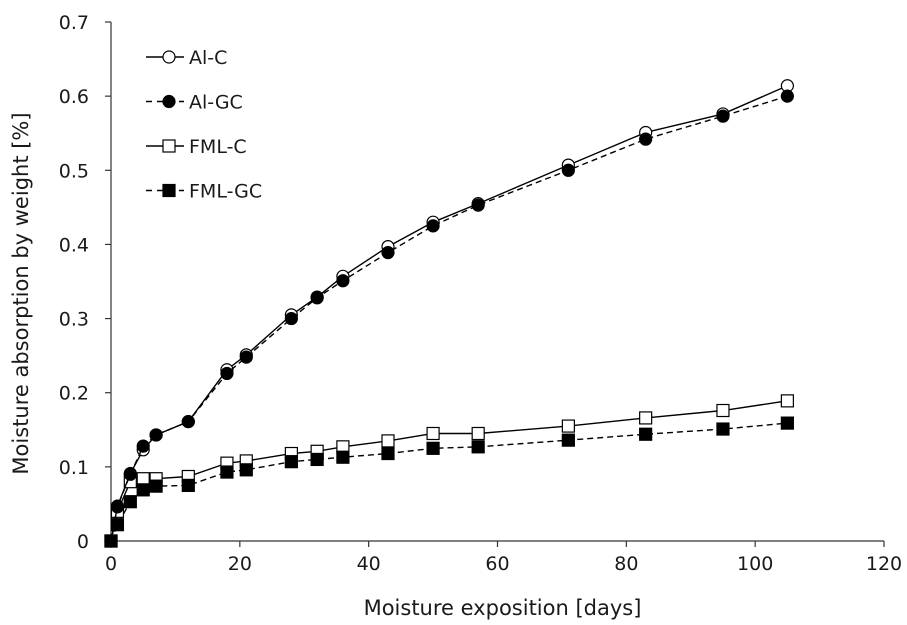 This screenshot has width=907, height=625. I want to click on y-tick-label: 0.1, so click(74, 468).